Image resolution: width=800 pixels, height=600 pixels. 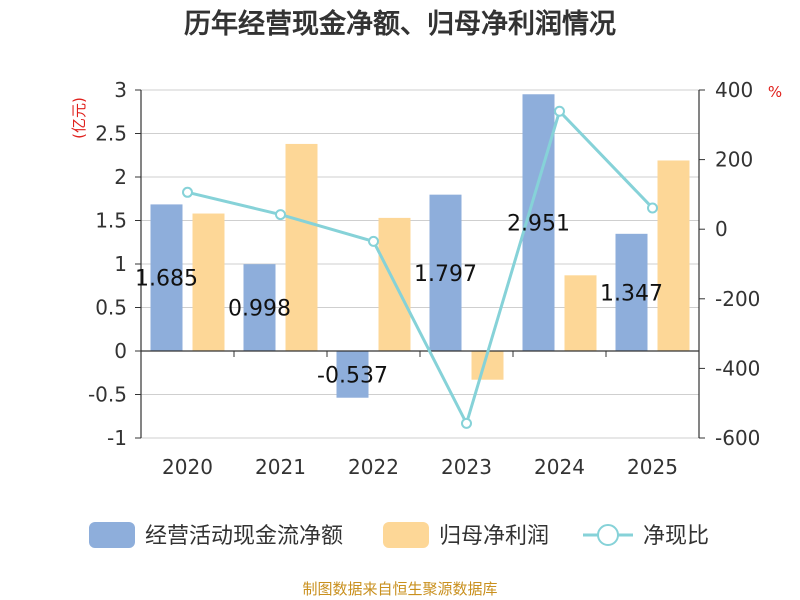 What do you see at coordinates (737, 438) in the screenshot?
I see `right-tick-label: -600` at bounding box center [737, 438].